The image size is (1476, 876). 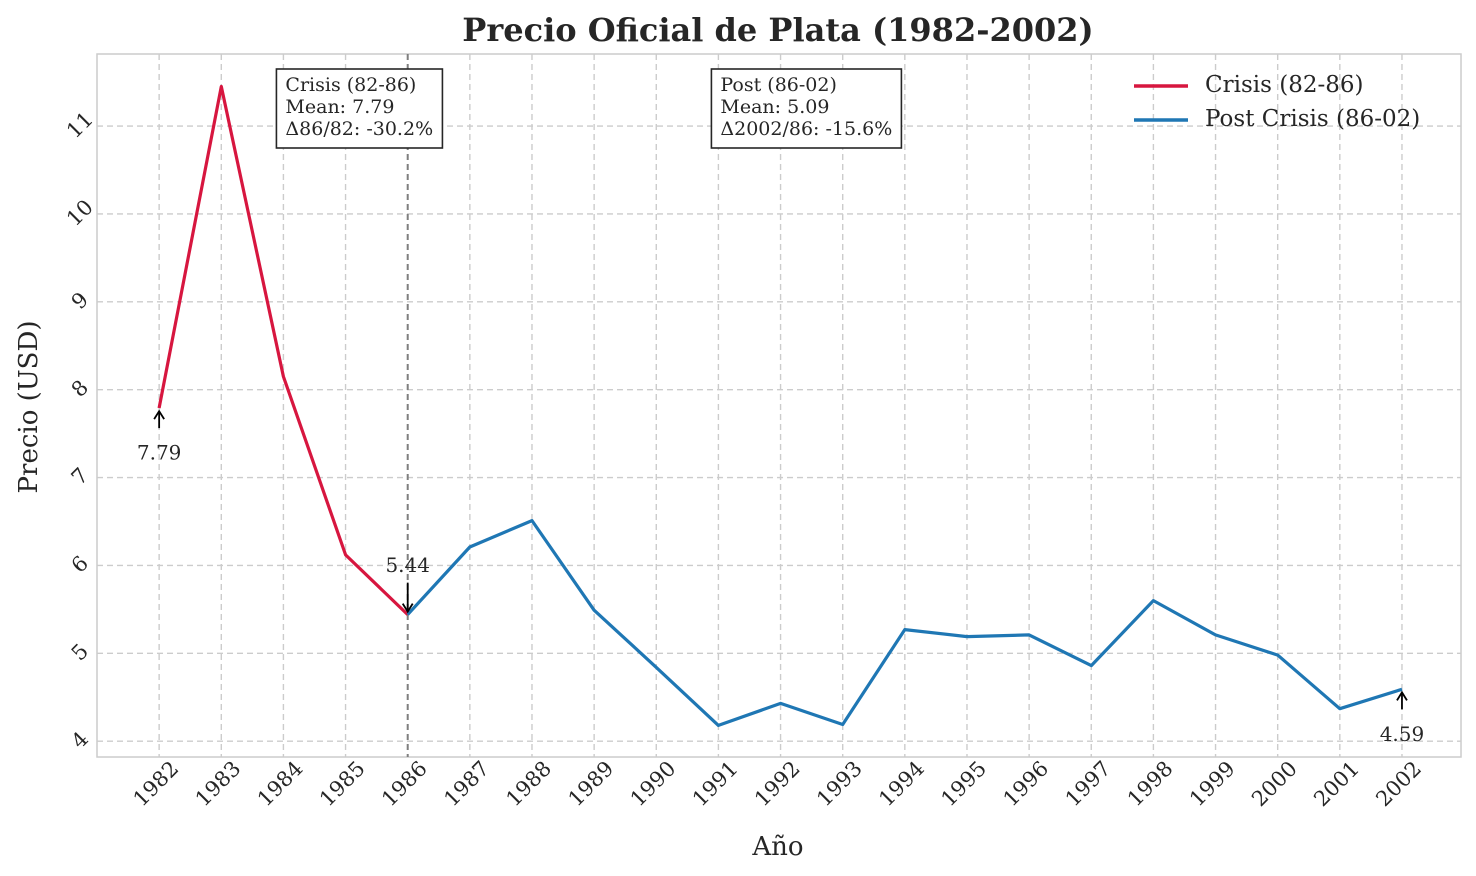 What do you see at coordinates (407, 565) in the screenshot?
I see `annotation-label: 5.44` at bounding box center [407, 565].